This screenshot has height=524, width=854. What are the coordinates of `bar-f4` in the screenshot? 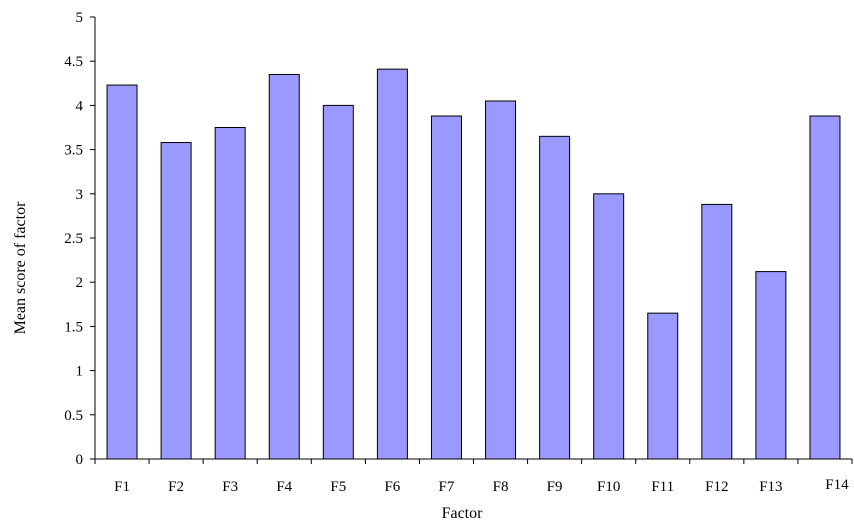 It's located at (284, 266).